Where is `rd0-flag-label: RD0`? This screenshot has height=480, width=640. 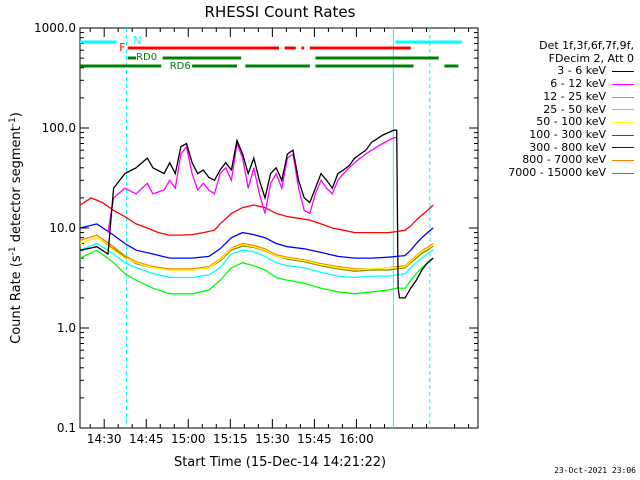 rd0-flag-label: RD0 is located at coordinates (146, 57).